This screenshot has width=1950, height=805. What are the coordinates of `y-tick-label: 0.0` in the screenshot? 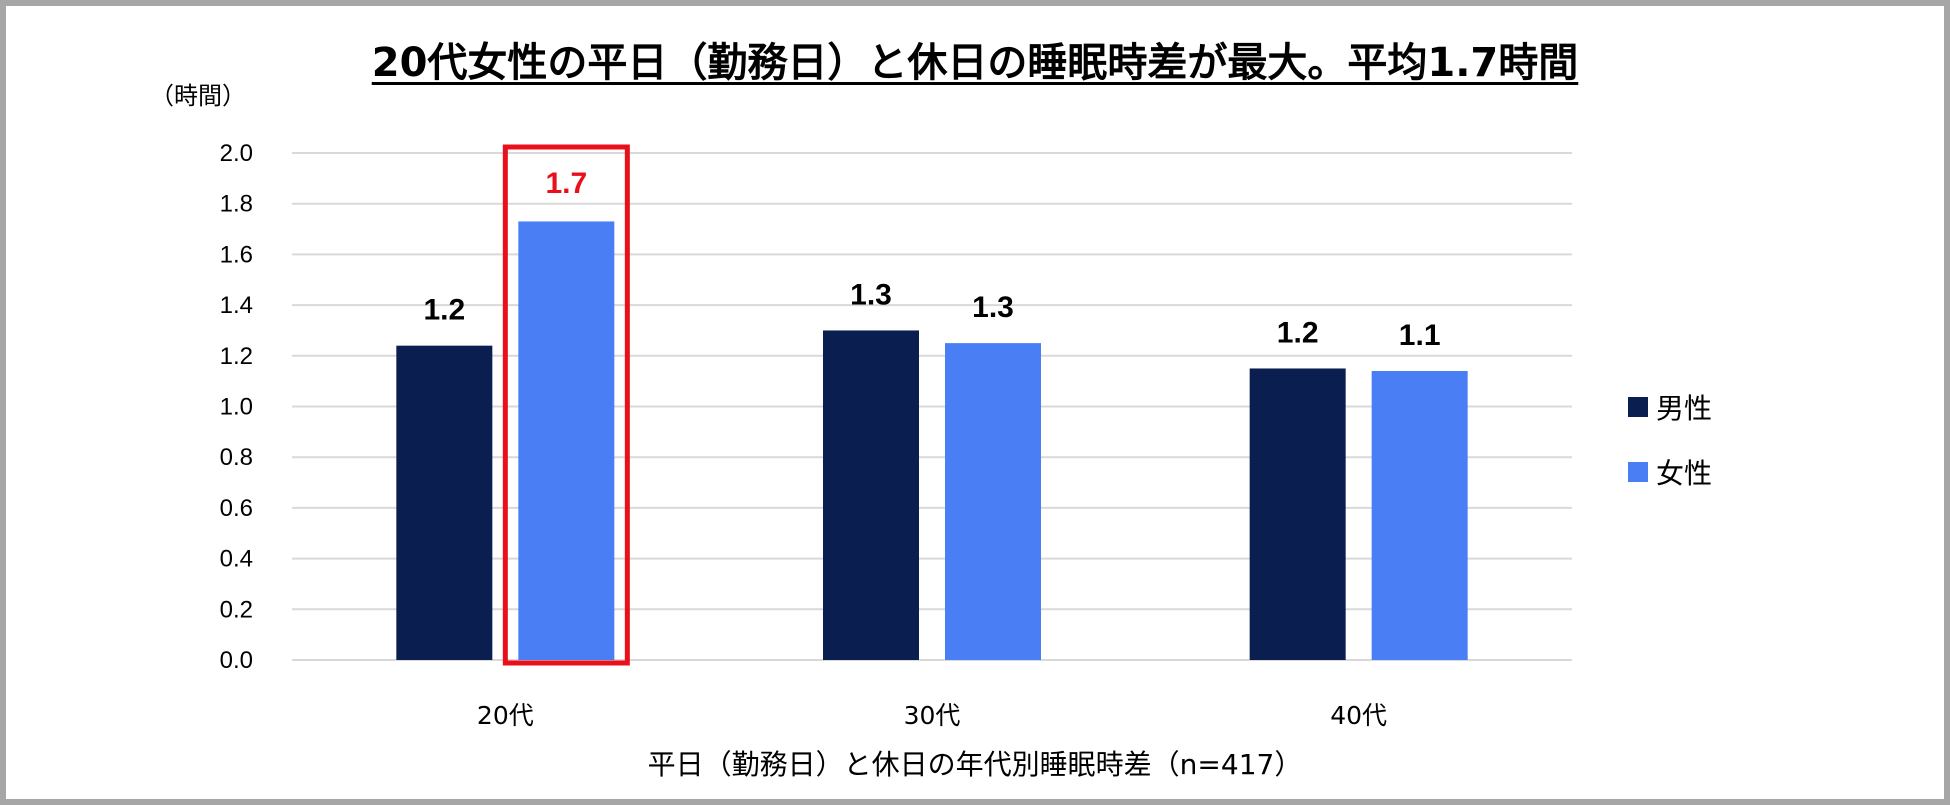 It's located at (236, 660).